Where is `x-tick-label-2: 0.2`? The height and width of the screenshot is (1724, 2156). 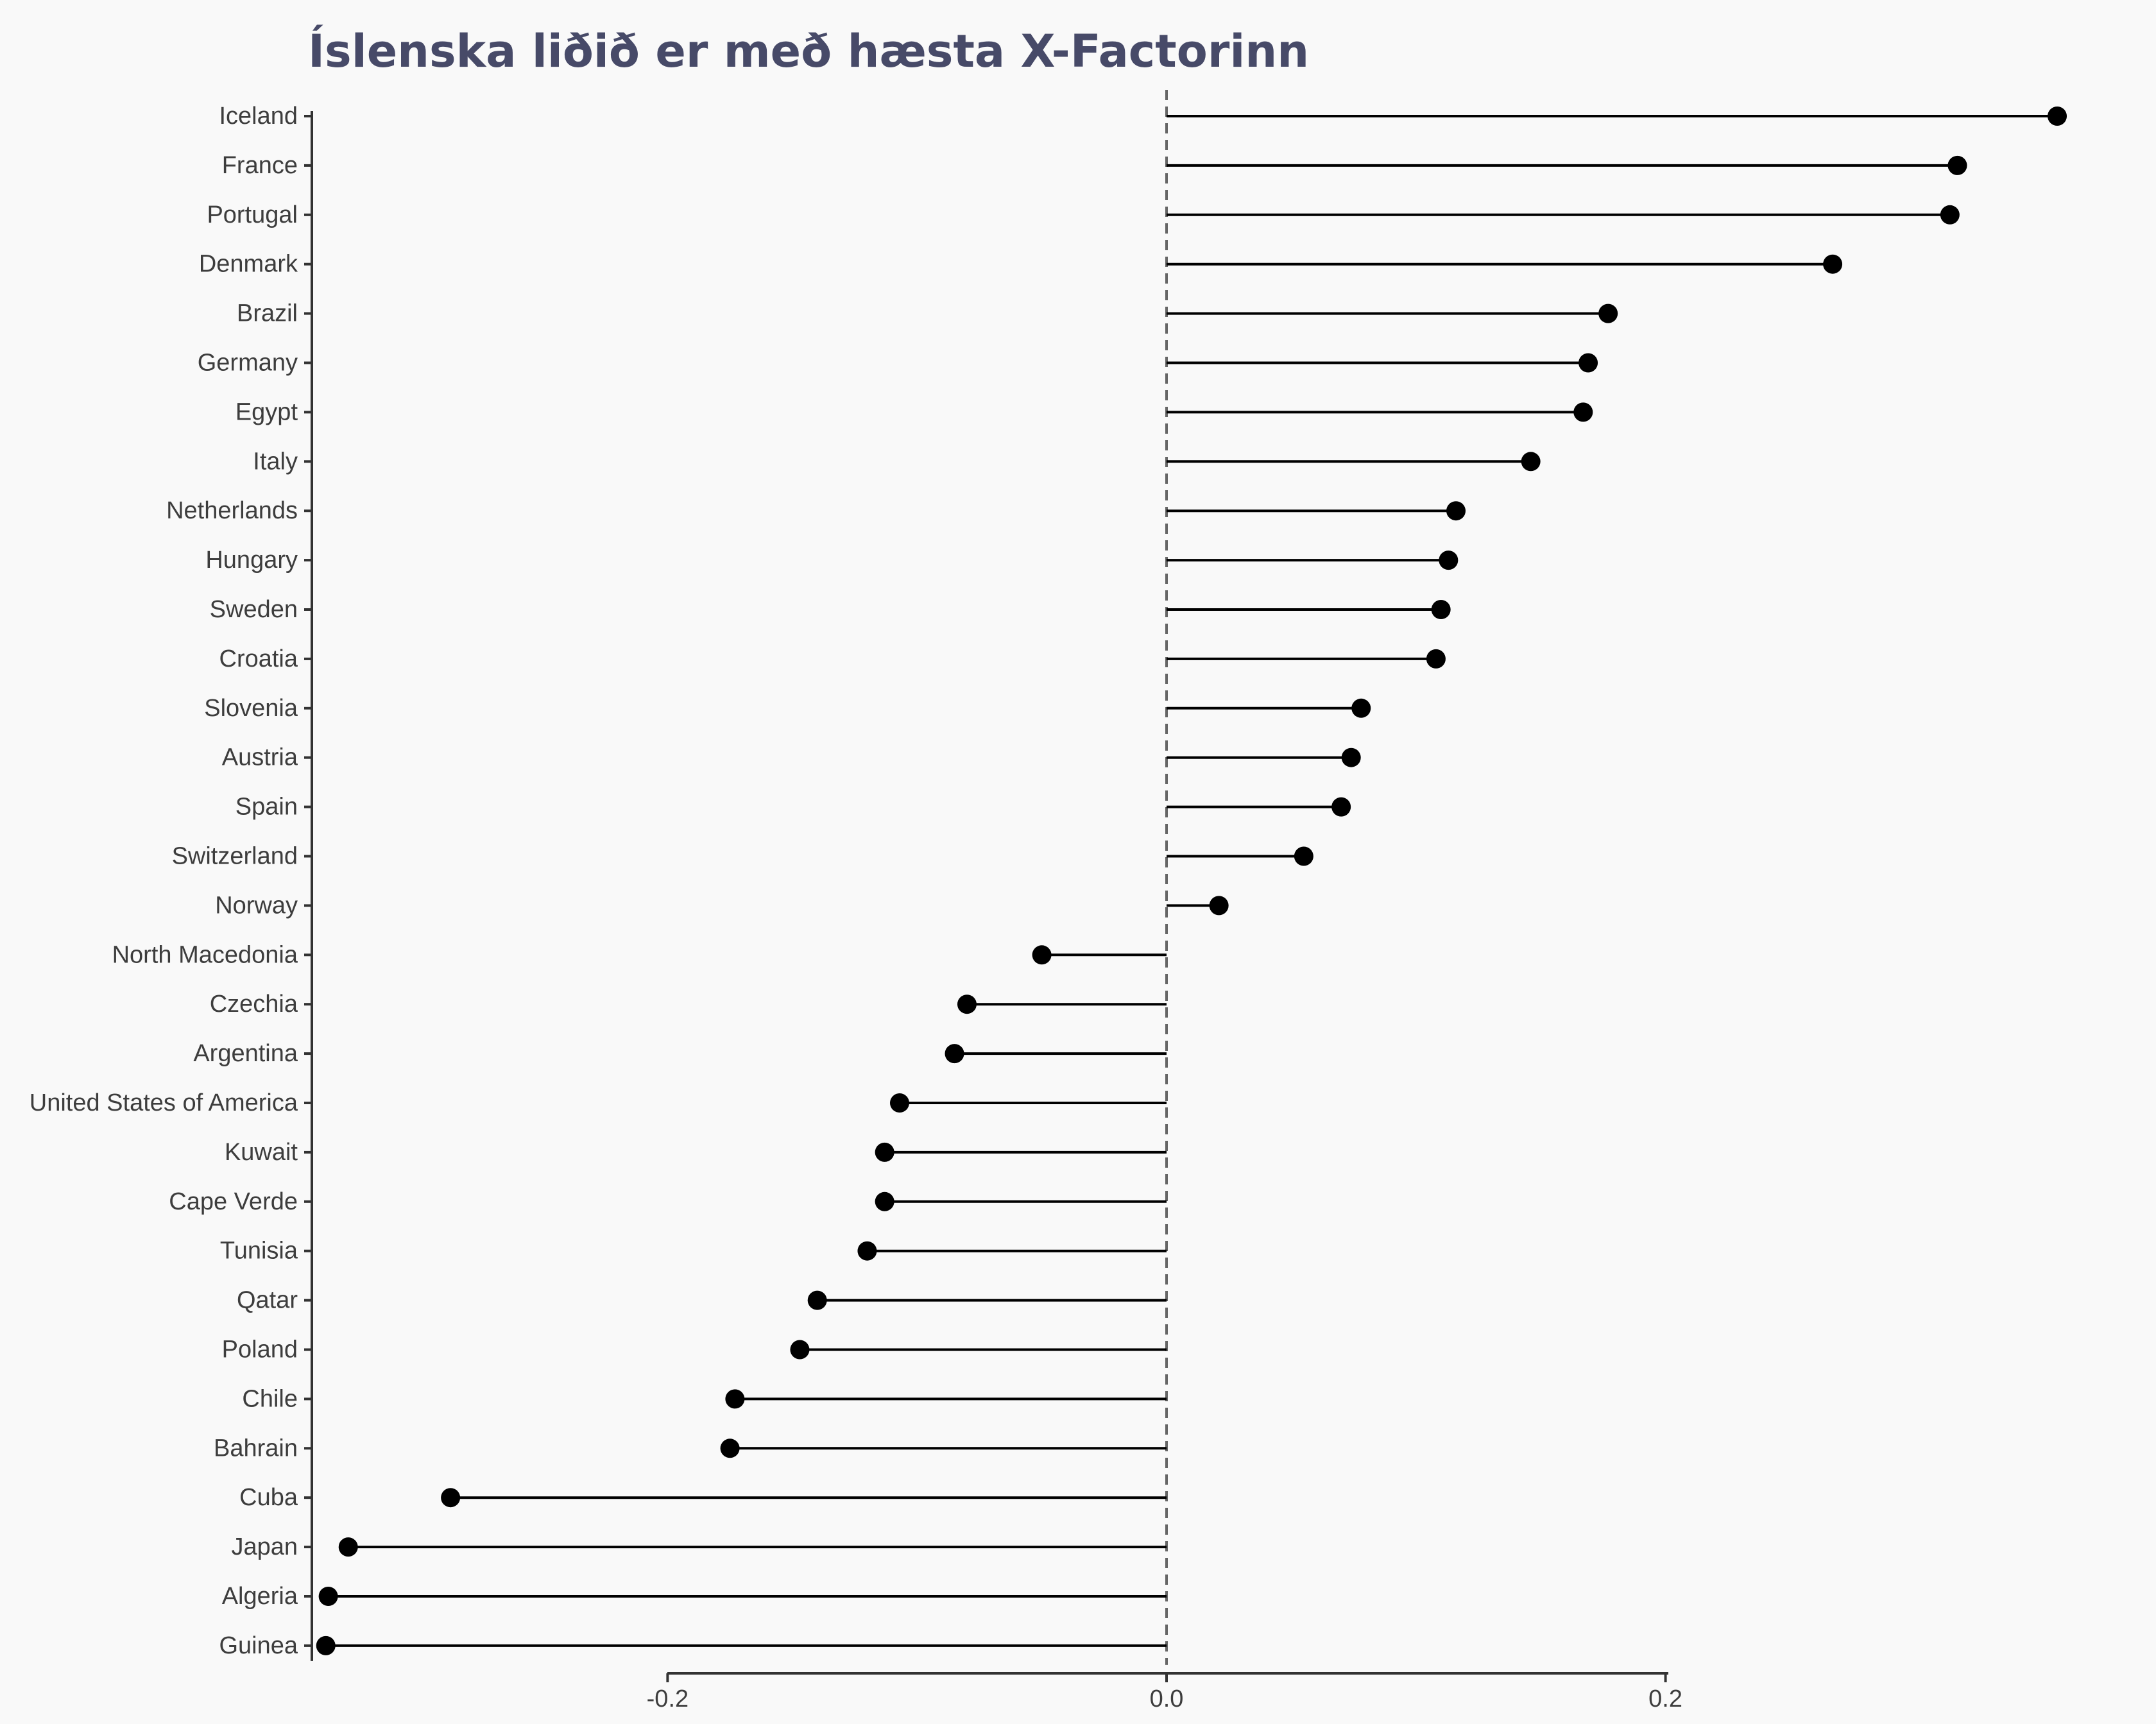 x-tick-label-2: 0.2 is located at coordinates (1665, 1699).